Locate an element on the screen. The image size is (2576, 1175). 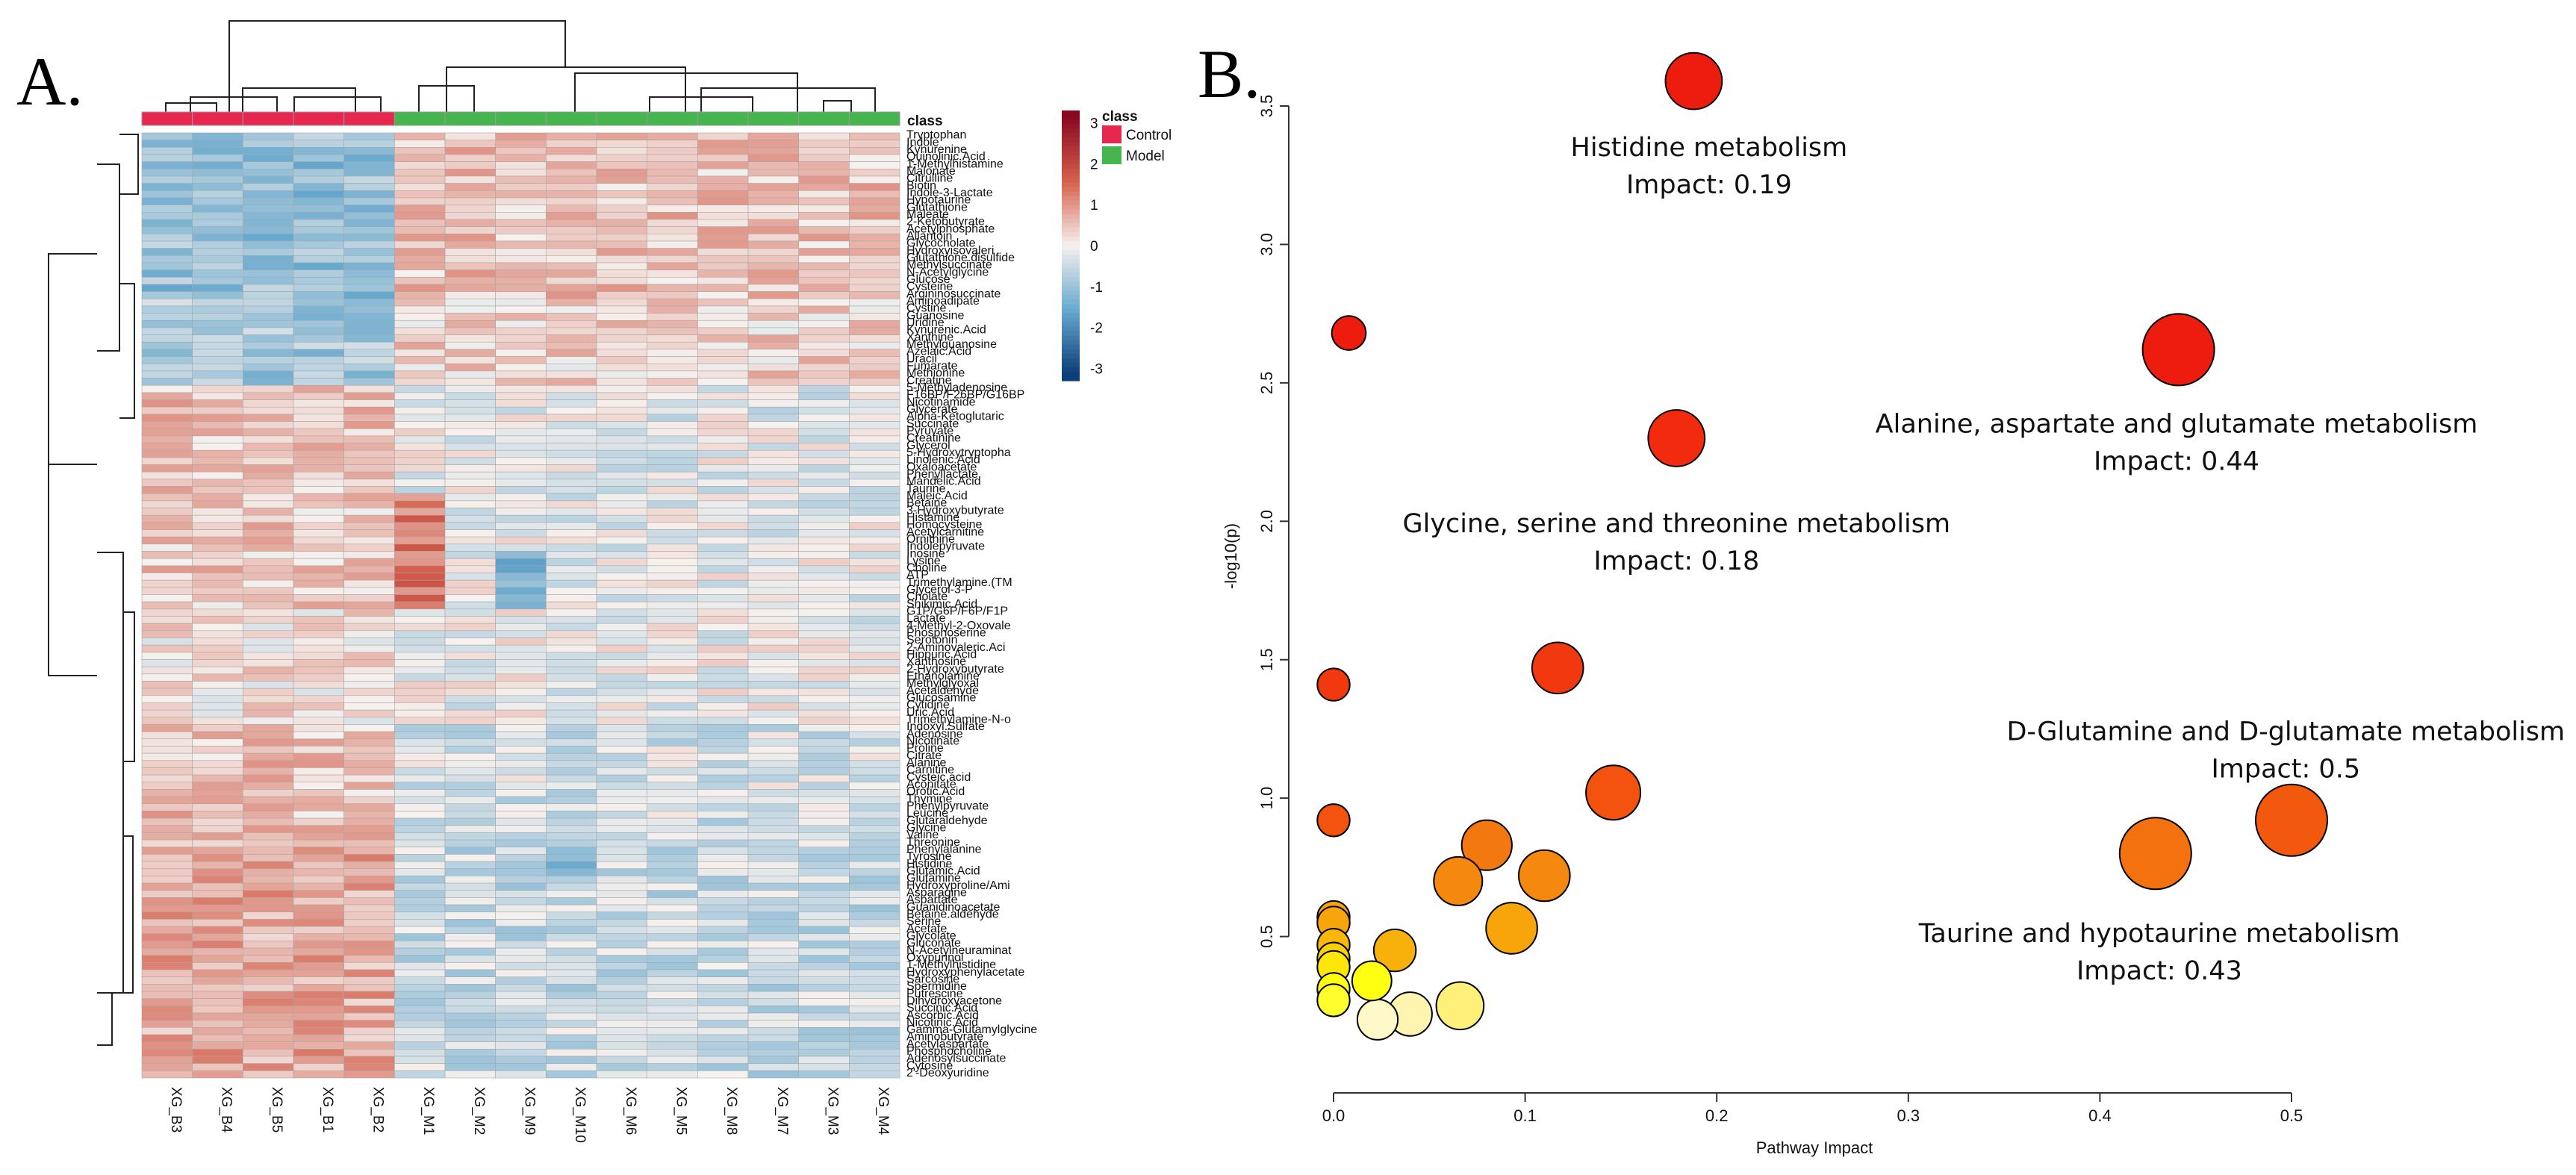
row-label: Azelaic.Acid is located at coordinates (938, 352).